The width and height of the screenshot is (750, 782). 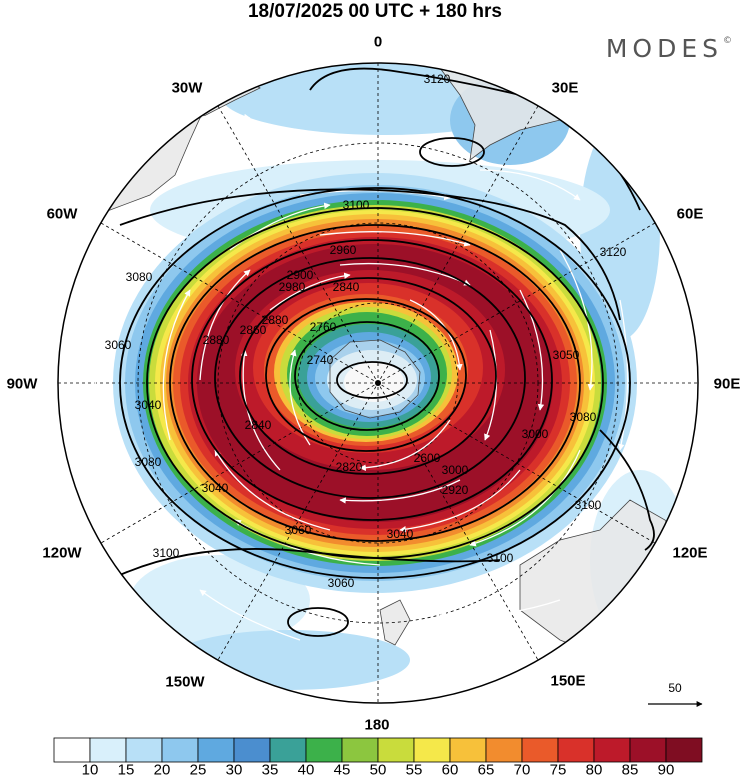 What do you see at coordinates (666, 770) in the screenshot?
I see `colorbar-tick-label: 90` at bounding box center [666, 770].